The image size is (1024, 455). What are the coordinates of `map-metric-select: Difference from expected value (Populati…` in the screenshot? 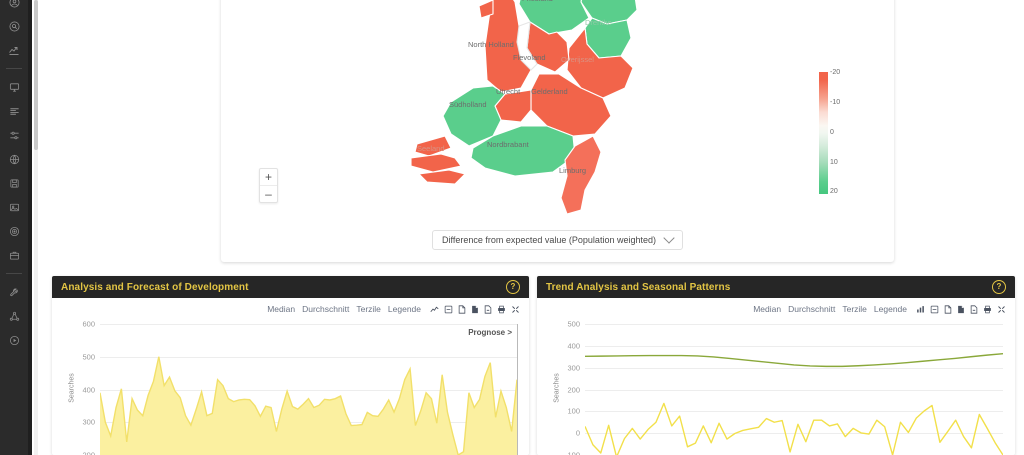 It's located at (557, 240).